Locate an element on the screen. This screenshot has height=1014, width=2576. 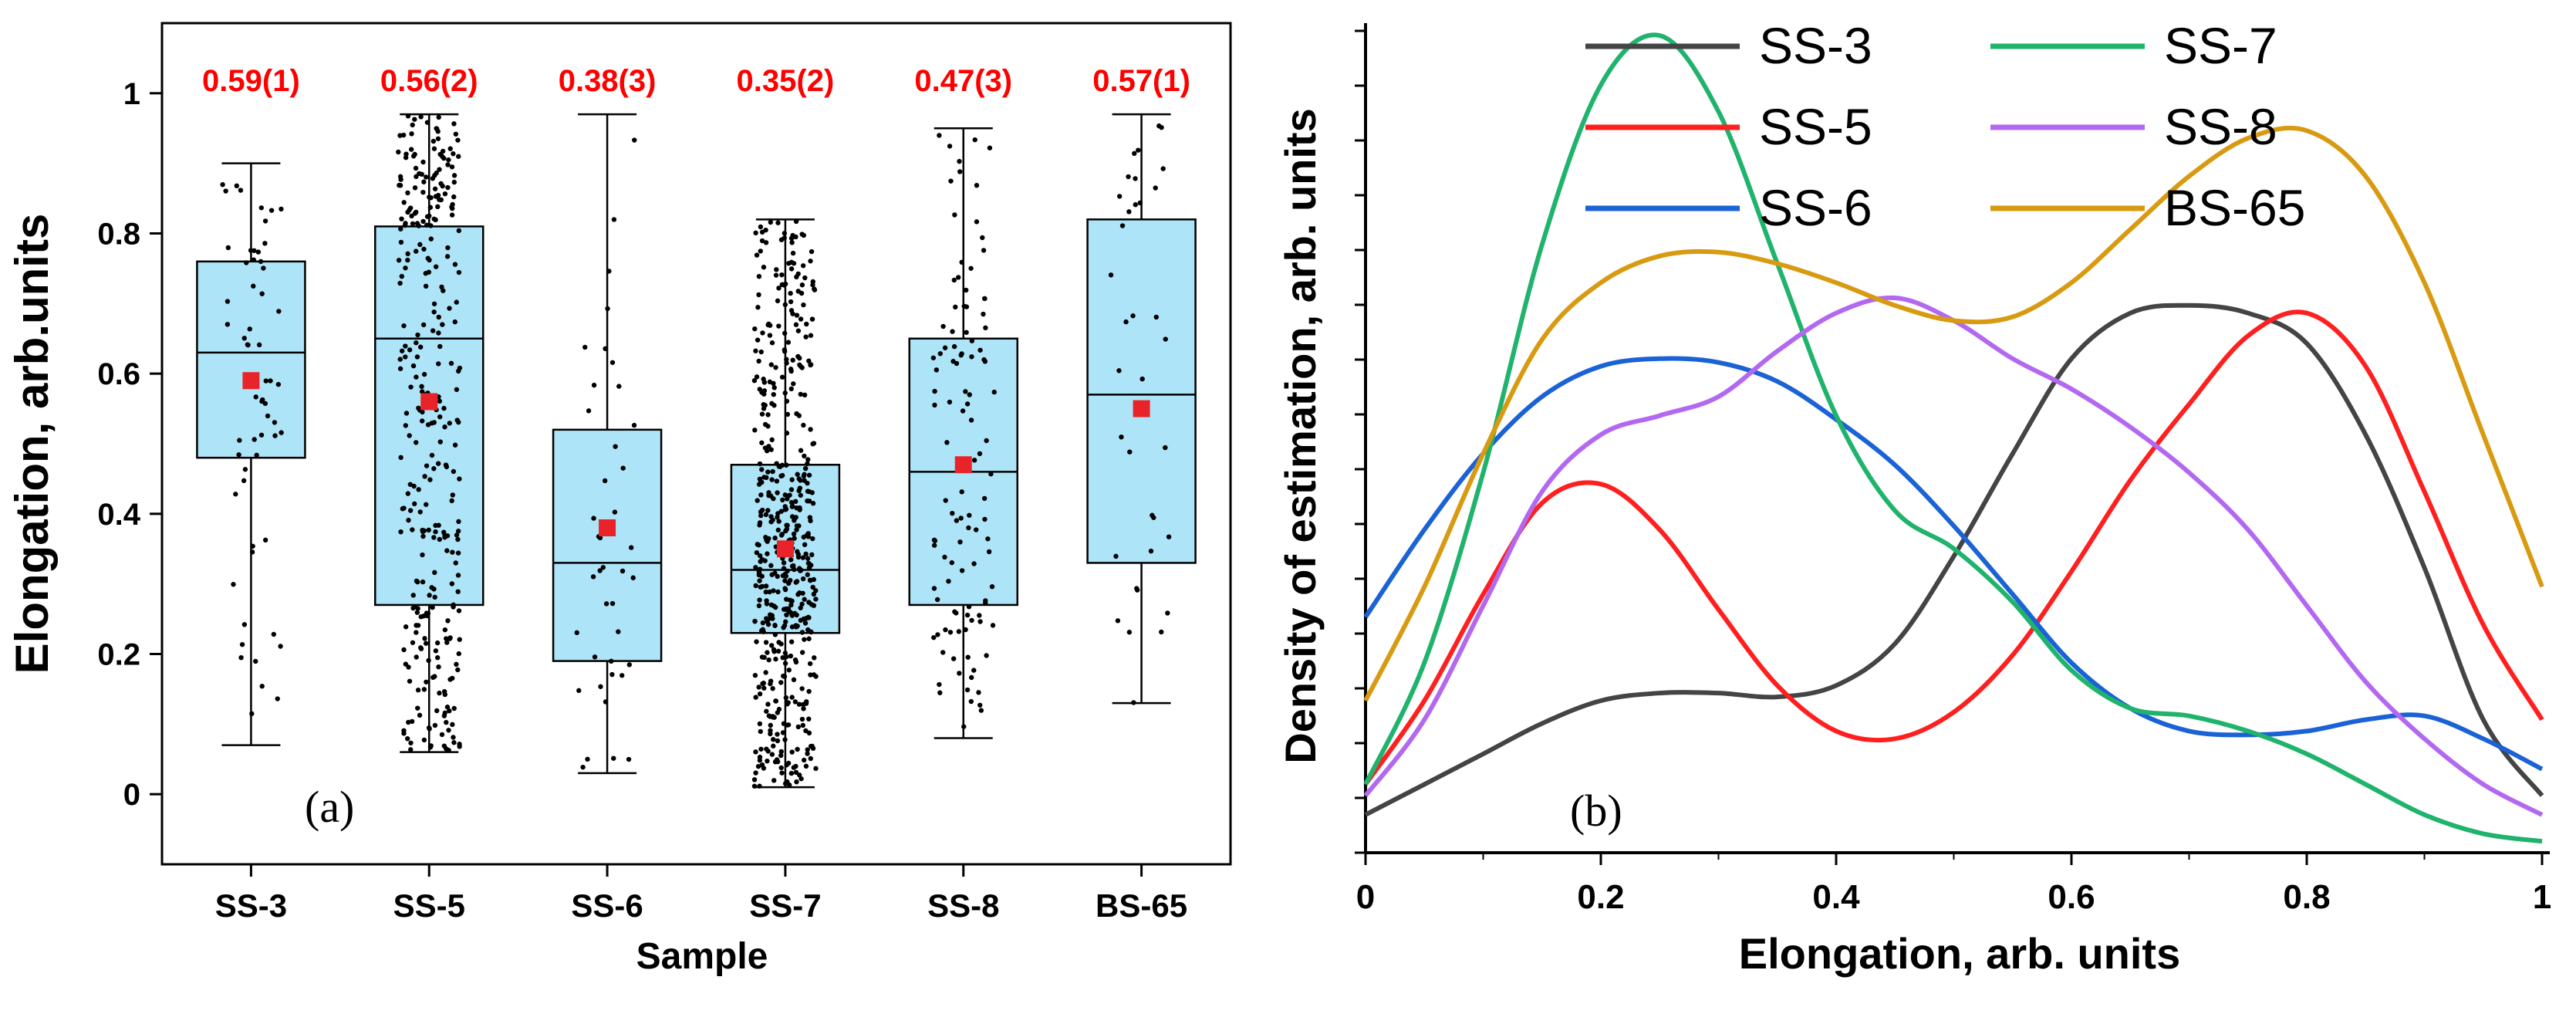
a-y-tick-label-0-2: 0.2 is located at coordinates (118, 655).